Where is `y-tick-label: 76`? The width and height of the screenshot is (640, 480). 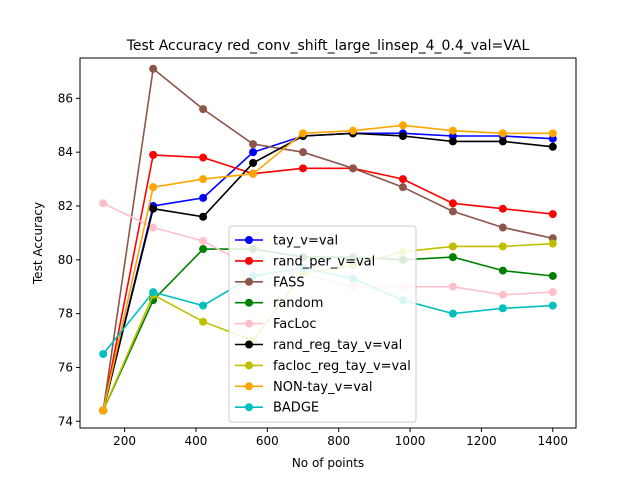
y-tick-label: 76 is located at coordinates (65, 367).